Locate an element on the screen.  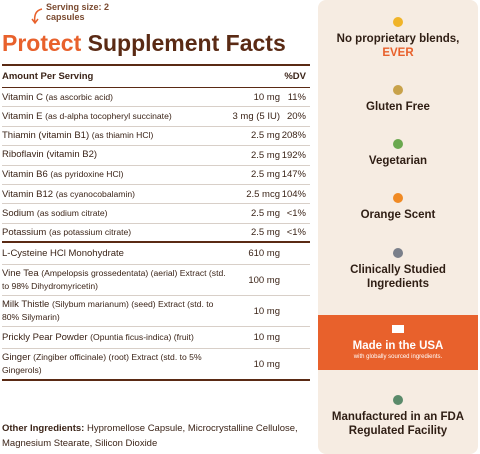
serving-note: Serving size: 2 capsules is located at coordinates (78, 12).